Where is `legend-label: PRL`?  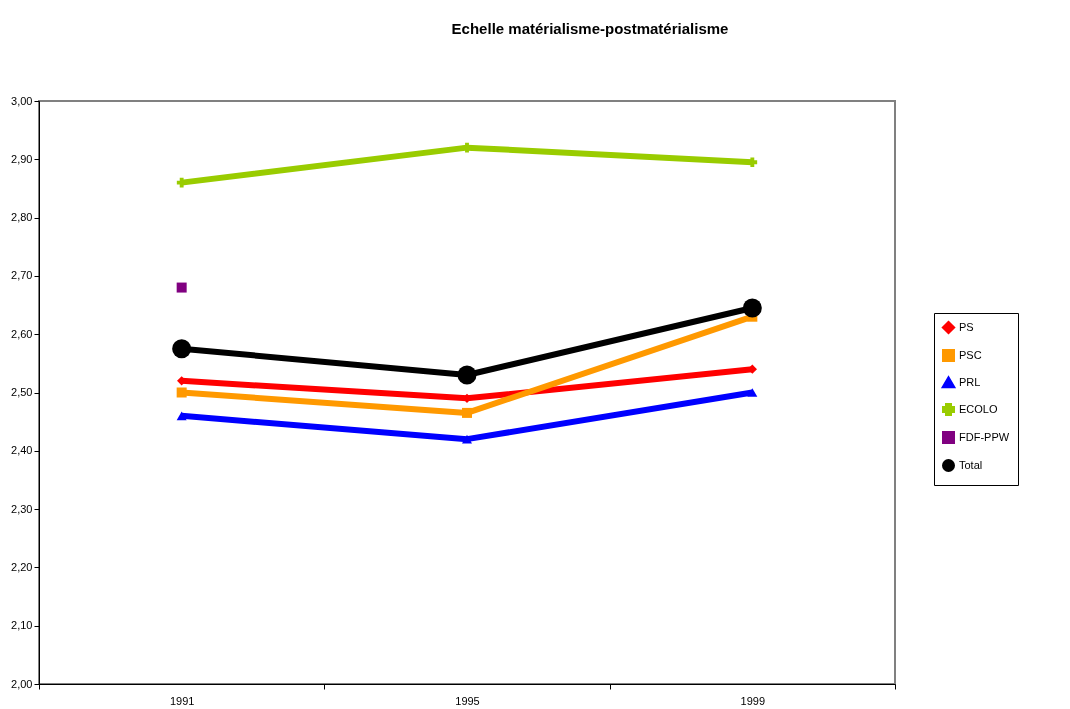
legend-label: PRL is located at coordinates (970, 381).